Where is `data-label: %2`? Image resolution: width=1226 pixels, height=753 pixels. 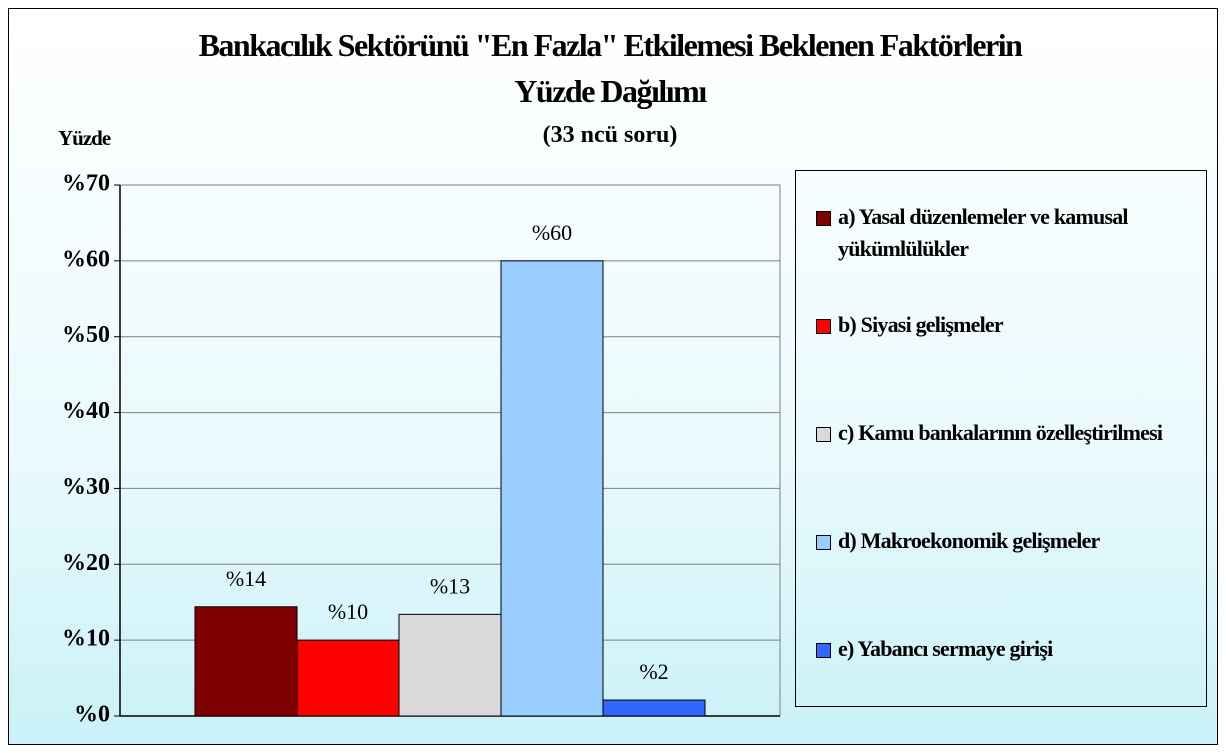 data-label: %2 is located at coordinates (653, 671).